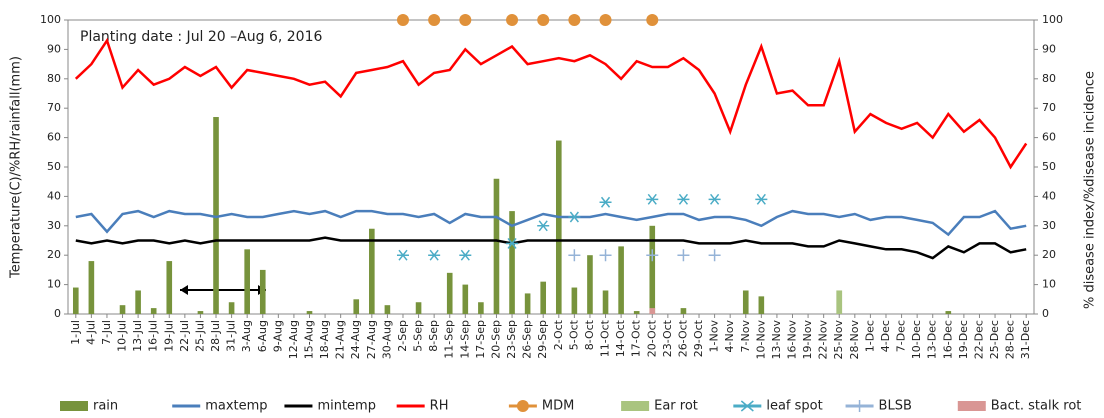  What do you see at coordinates (620, 338) in the screenshot?
I see `x-tick-label: 14-Oct` at bounding box center [620, 338].